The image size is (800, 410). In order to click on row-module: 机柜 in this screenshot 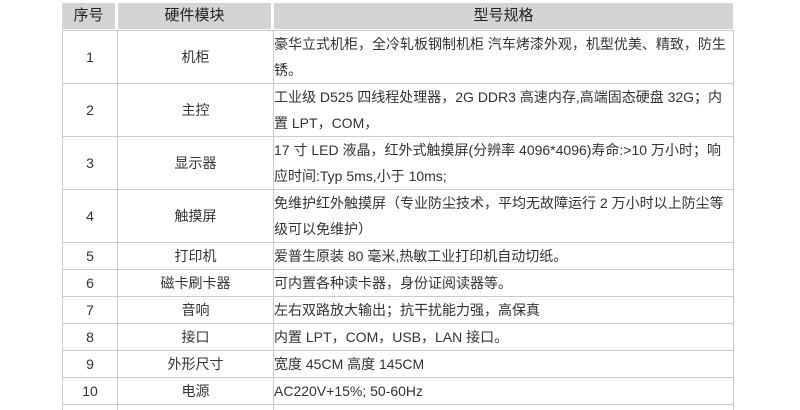, I will do `click(195, 57)`.